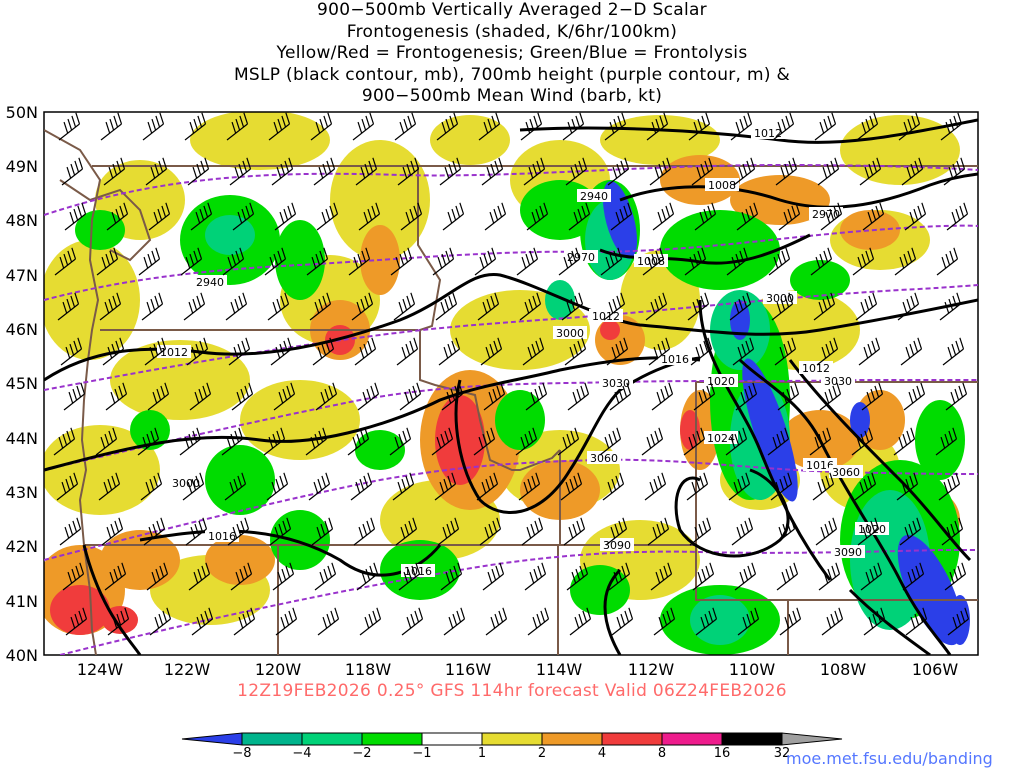 This screenshot has height=768, width=1024. I want to click on lon-label: 106W, so click(935, 669).